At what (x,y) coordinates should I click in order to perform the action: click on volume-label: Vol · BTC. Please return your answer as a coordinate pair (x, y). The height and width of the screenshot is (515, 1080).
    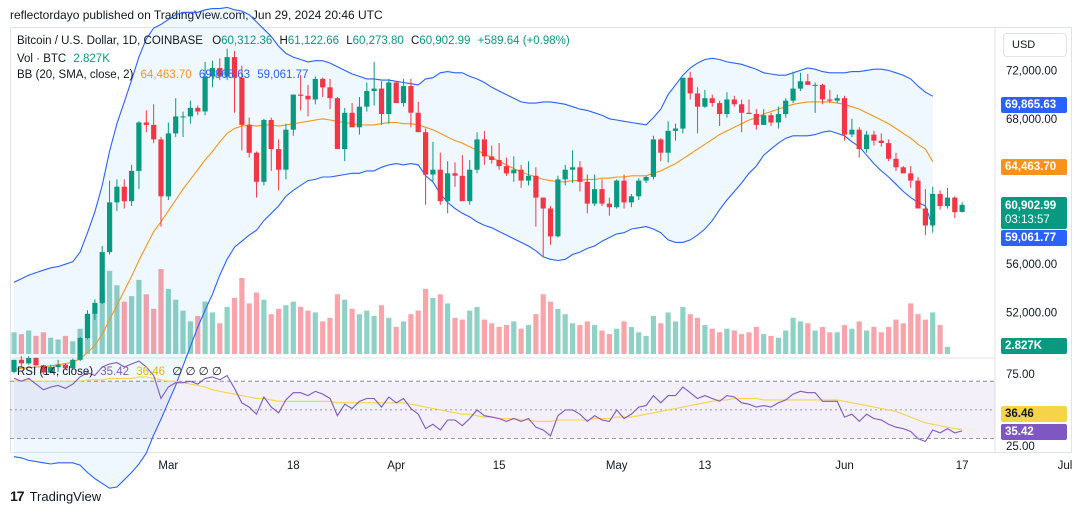
    Looking at the image, I should click on (42, 59).